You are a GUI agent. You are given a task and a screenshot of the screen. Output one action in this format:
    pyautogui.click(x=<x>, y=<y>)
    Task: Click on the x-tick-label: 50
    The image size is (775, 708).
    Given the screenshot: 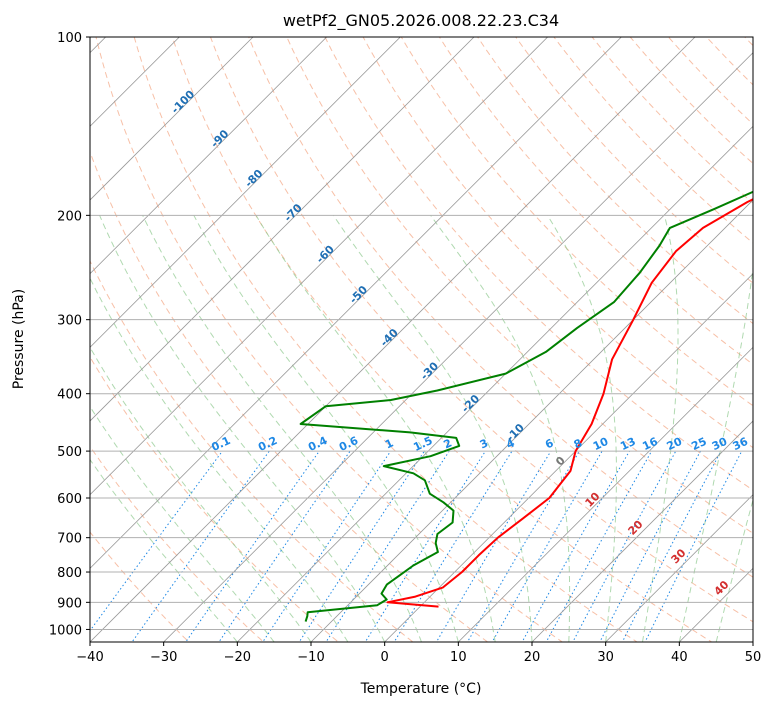 What is the action you would take?
    pyautogui.click(x=753, y=657)
    